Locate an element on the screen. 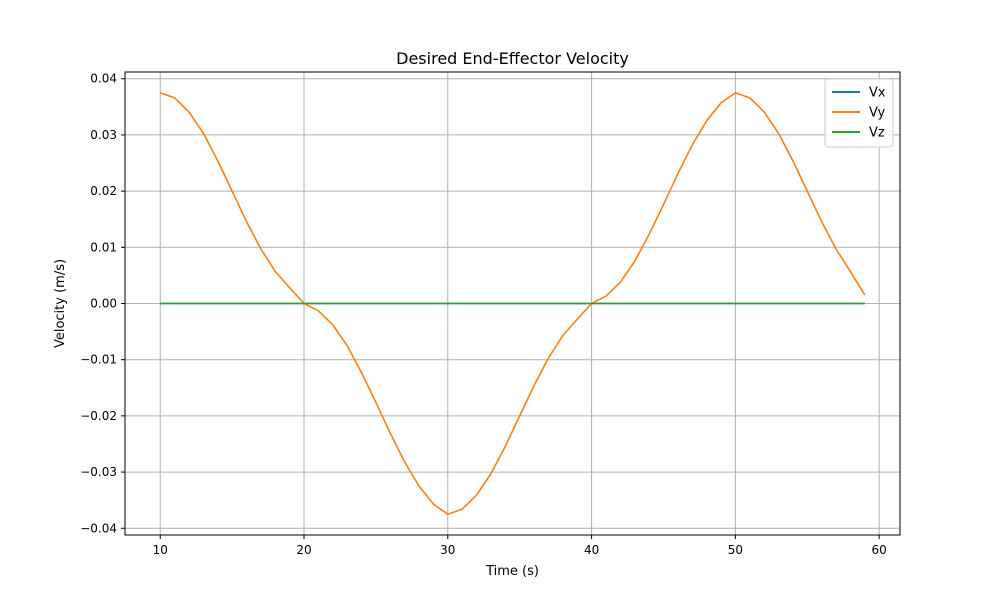 Image resolution: width=1000 pixels, height=600 pixels. x-tick-label: 20 is located at coordinates (303, 550).